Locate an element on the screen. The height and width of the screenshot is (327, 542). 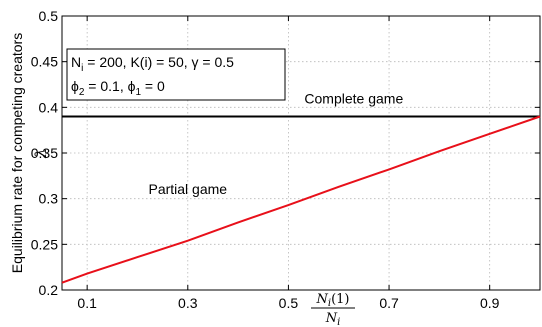
x-axis-label: Ni(1) Ni is located at coordinates (333, 309).